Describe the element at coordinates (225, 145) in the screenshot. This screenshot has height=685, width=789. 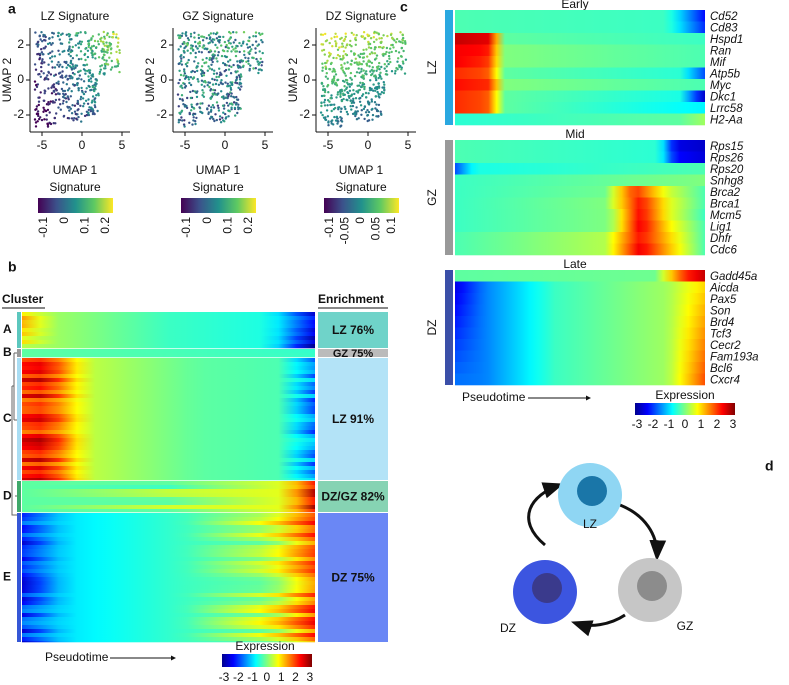
I see `x-tick-label: 0` at that location.